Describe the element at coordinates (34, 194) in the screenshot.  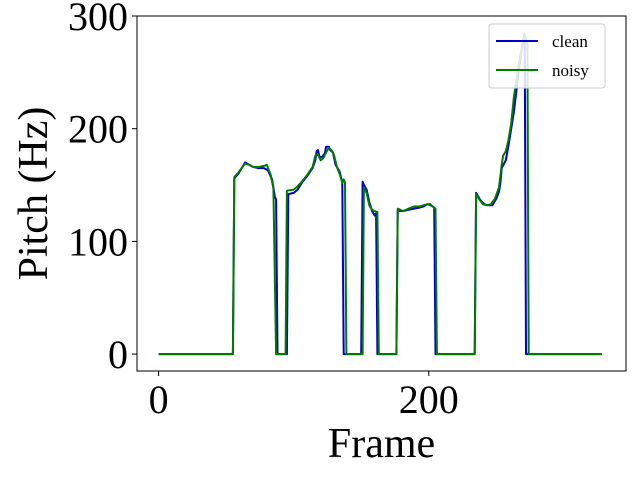
I see `y-axis-label: Pitch (Hz)` at that location.